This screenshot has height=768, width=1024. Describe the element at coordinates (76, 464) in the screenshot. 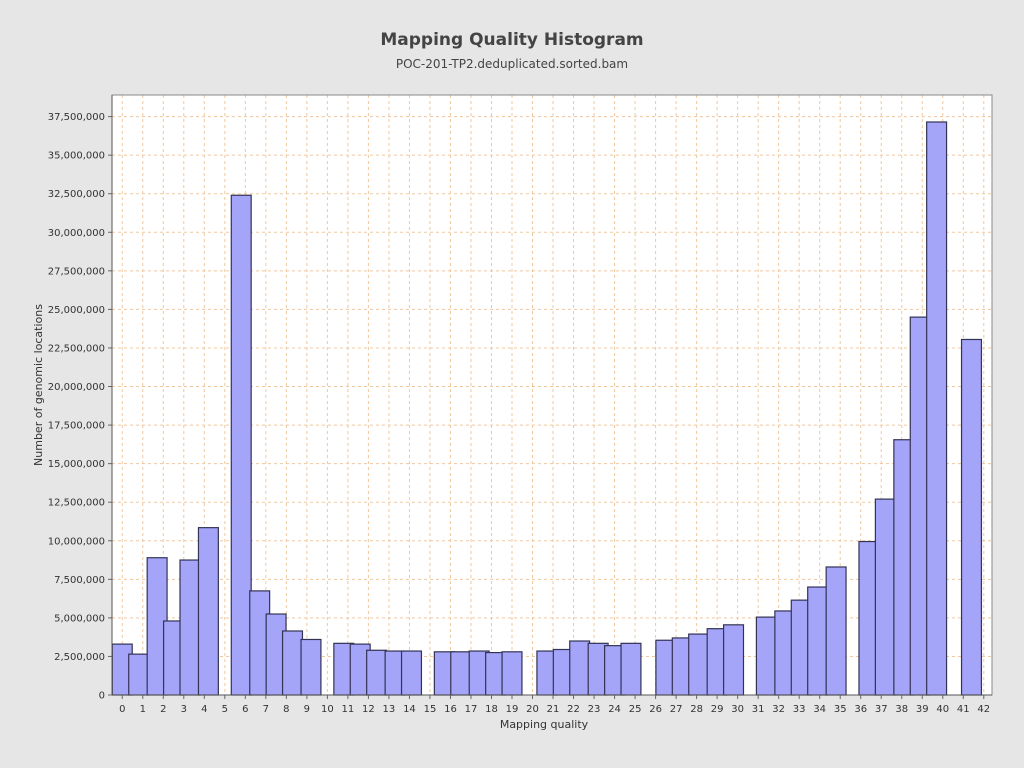

I see `y-tick-label: 15,000,000` at that location.